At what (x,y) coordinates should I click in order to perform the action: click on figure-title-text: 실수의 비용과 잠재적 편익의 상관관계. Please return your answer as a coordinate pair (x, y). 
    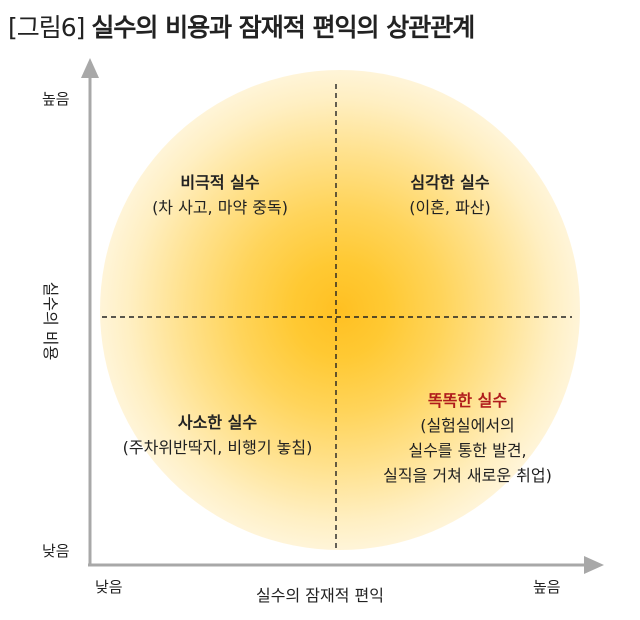
    Looking at the image, I should click on (283, 27).